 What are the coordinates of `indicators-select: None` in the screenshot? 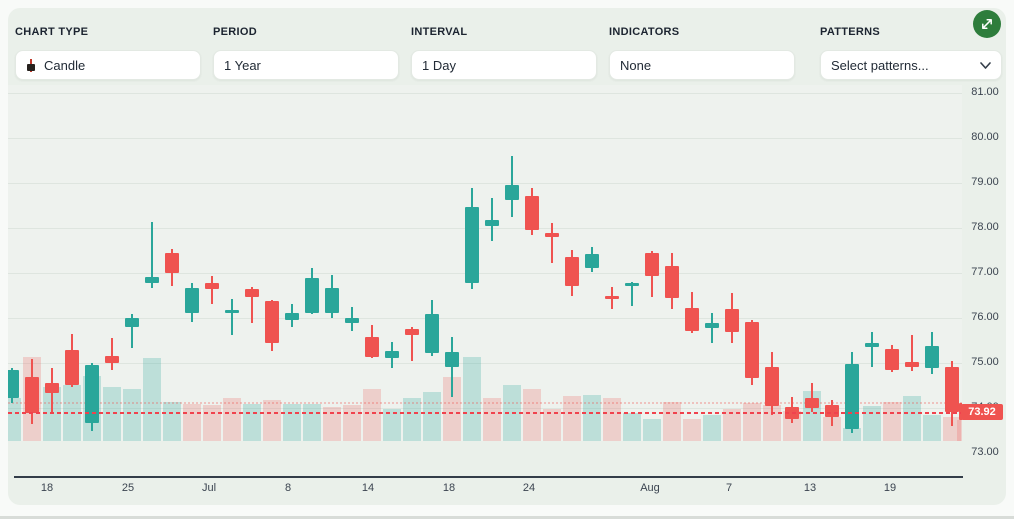 It's located at (702, 65).